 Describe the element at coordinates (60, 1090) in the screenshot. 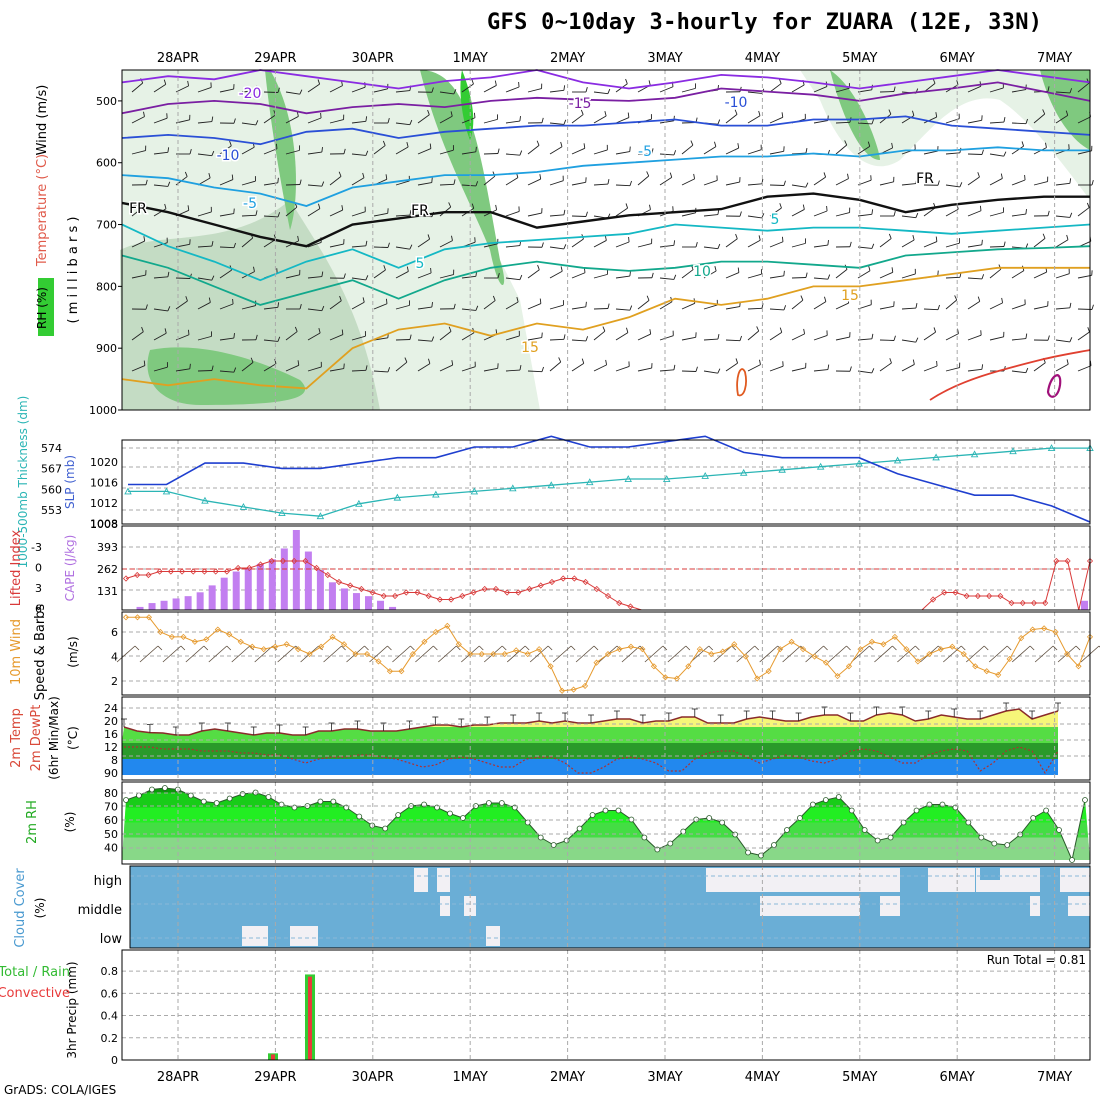

I see `credit-label: GrADS: COLA/IGES` at that location.